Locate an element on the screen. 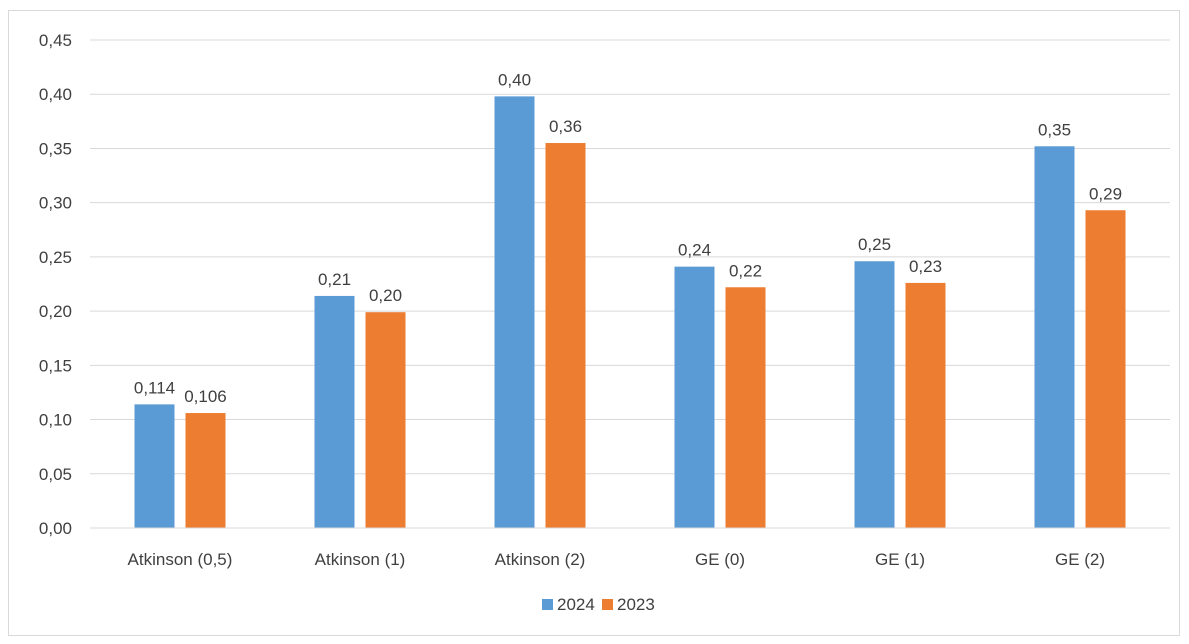 The image size is (1189, 644). data-label: 0,20 is located at coordinates (385, 295).